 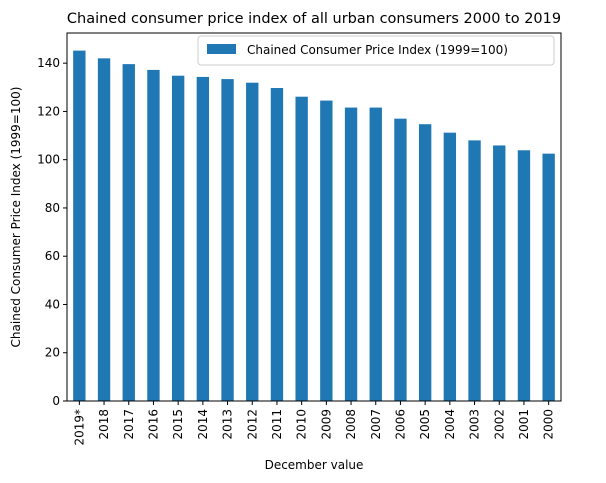 I want to click on x-tick-label: 2005, so click(x=425, y=424).